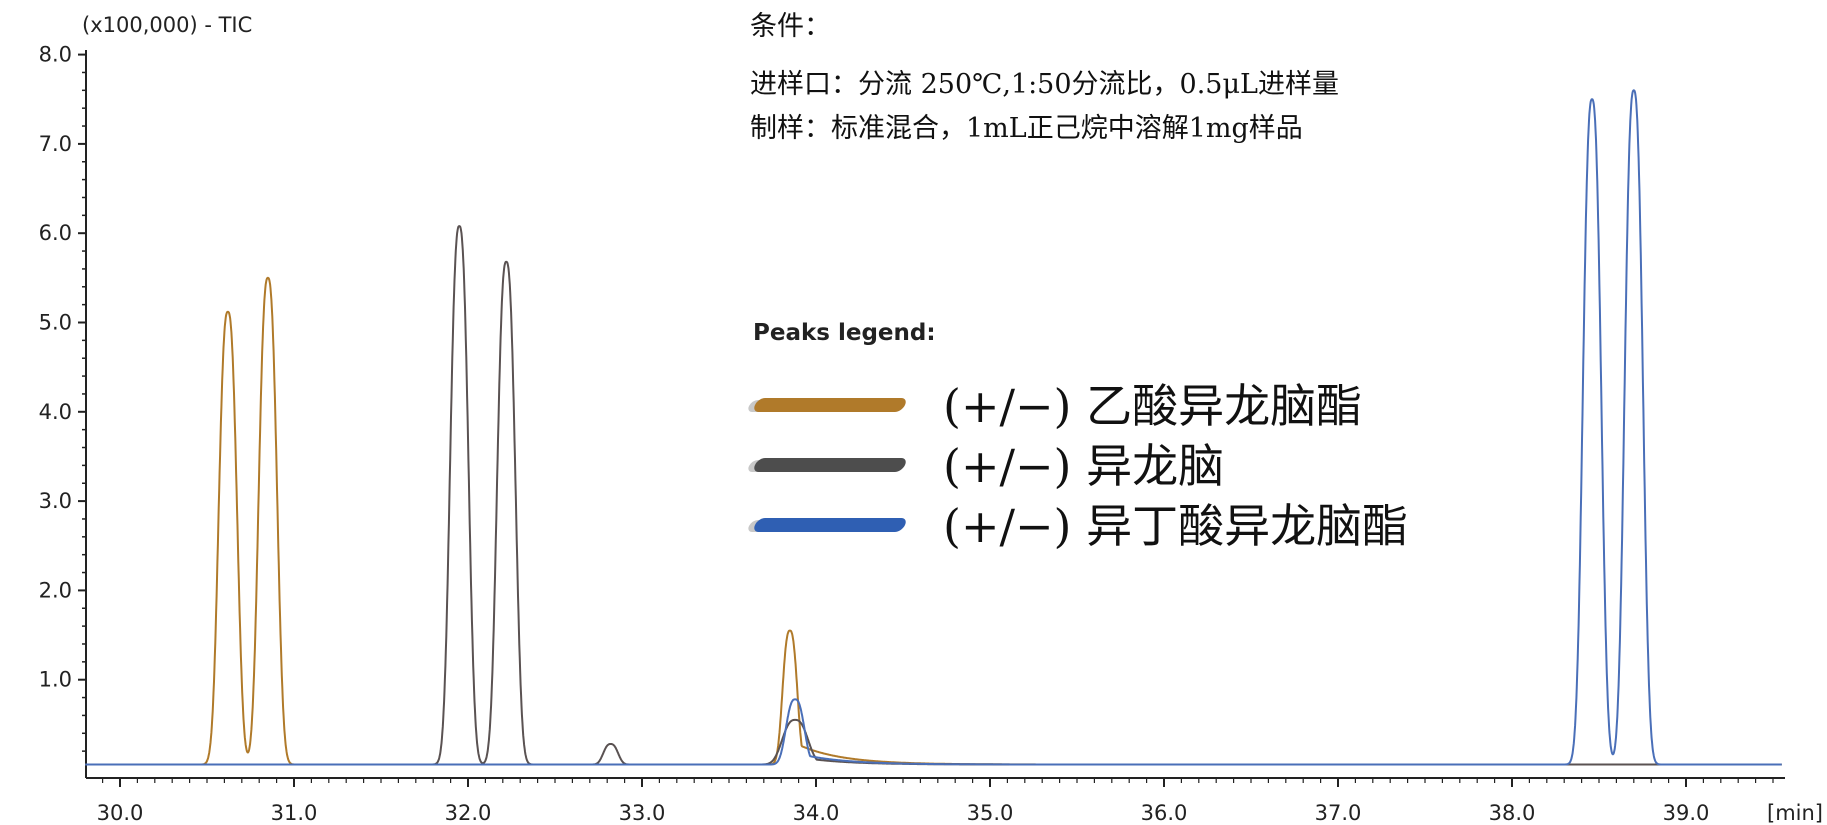 This screenshot has height=825, width=1827. Describe the element at coordinates (55, 323) in the screenshot. I see `y-tick-label: 5.0` at that location.